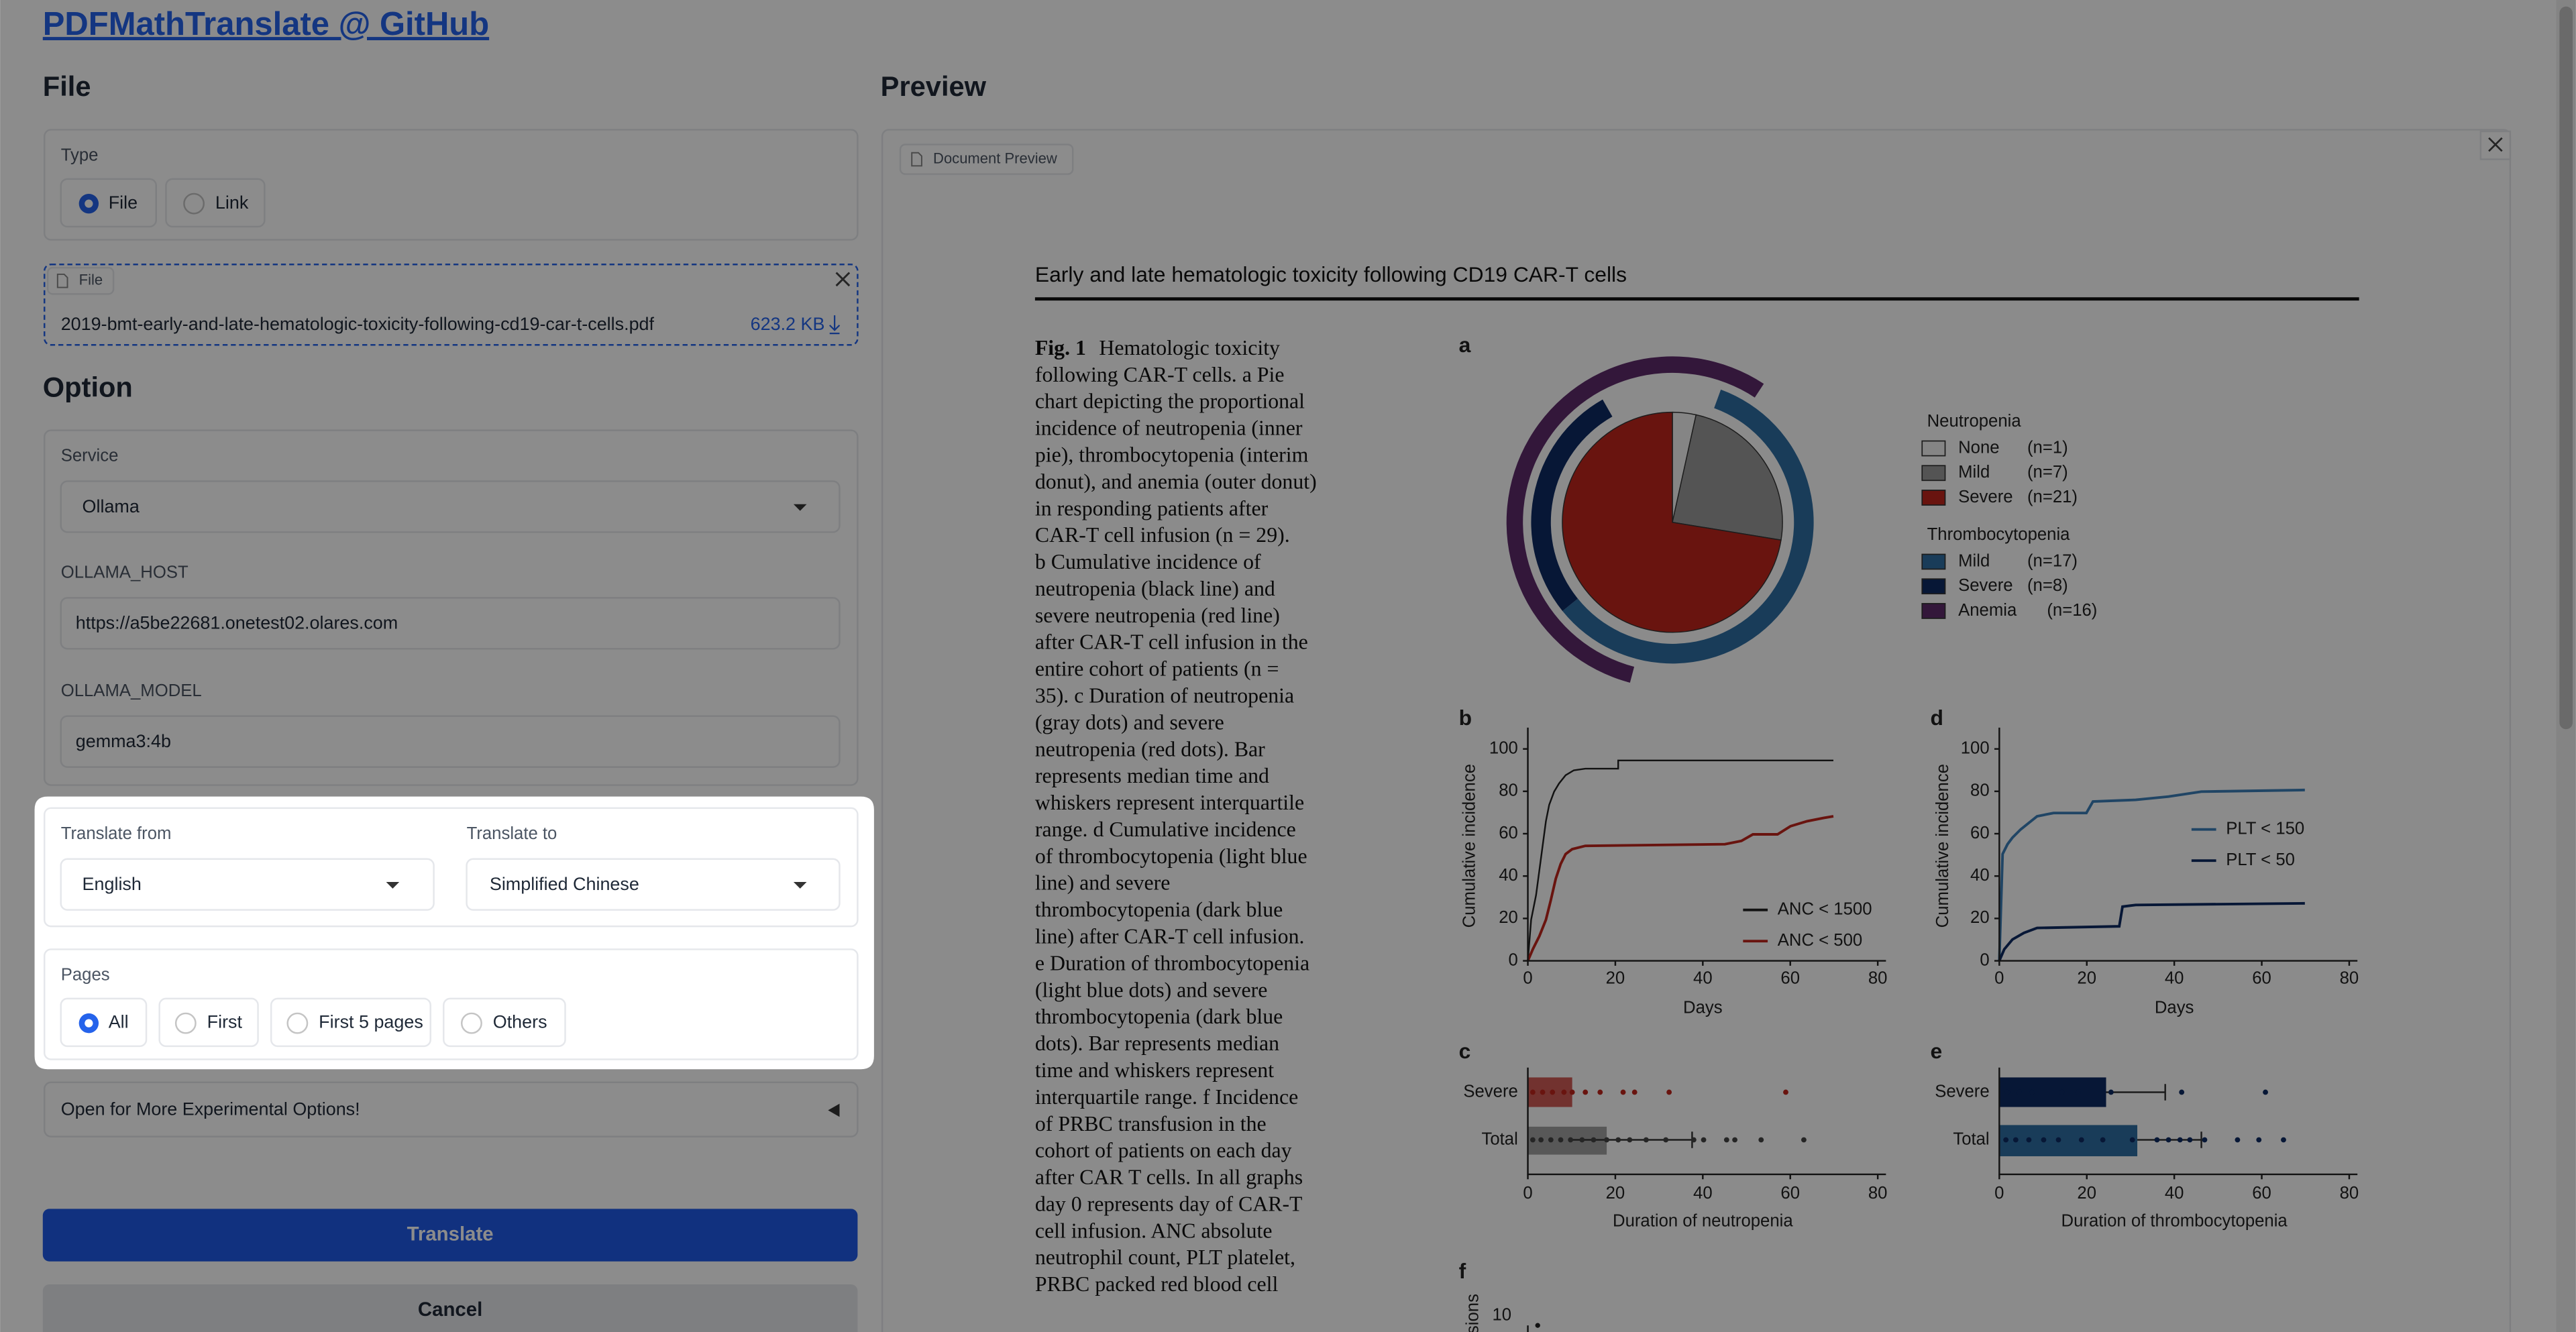 This screenshot has width=2576, height=1332. Describe the element at coordinates (1508, 833) in the screenshot. I see `tick-label: 60` at that location.